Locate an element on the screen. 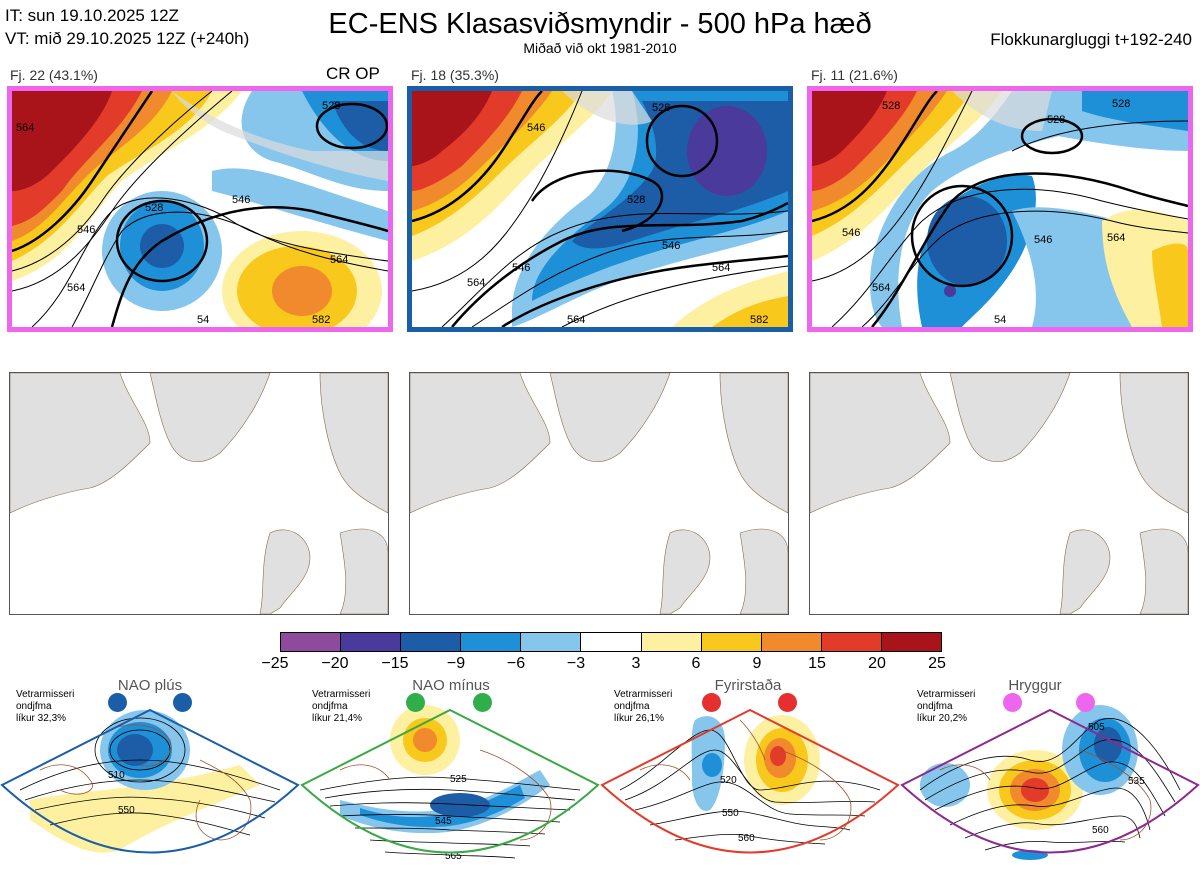 The height and width of the screenshot is (871, 1200). colorbar-tick-label: −15 is located at coordinates (395, 663).